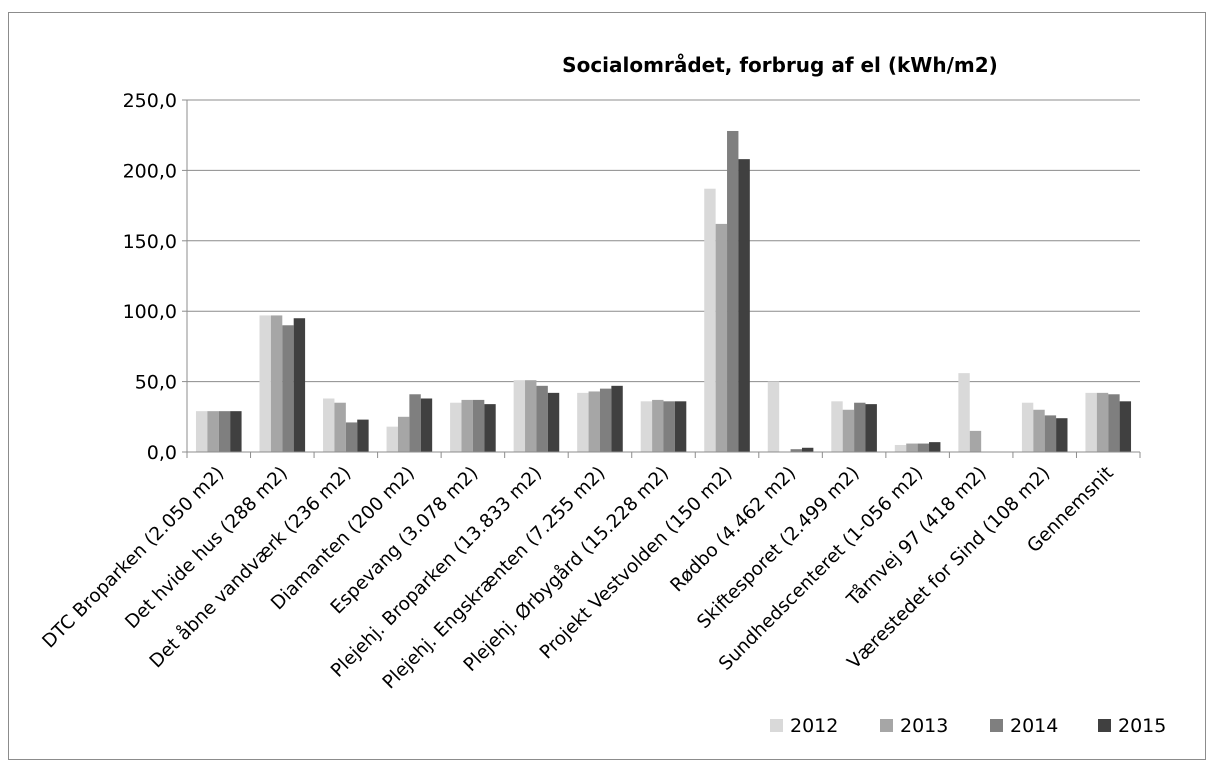  I want to click on legend-label-2013: 2013, so click(924, 726).